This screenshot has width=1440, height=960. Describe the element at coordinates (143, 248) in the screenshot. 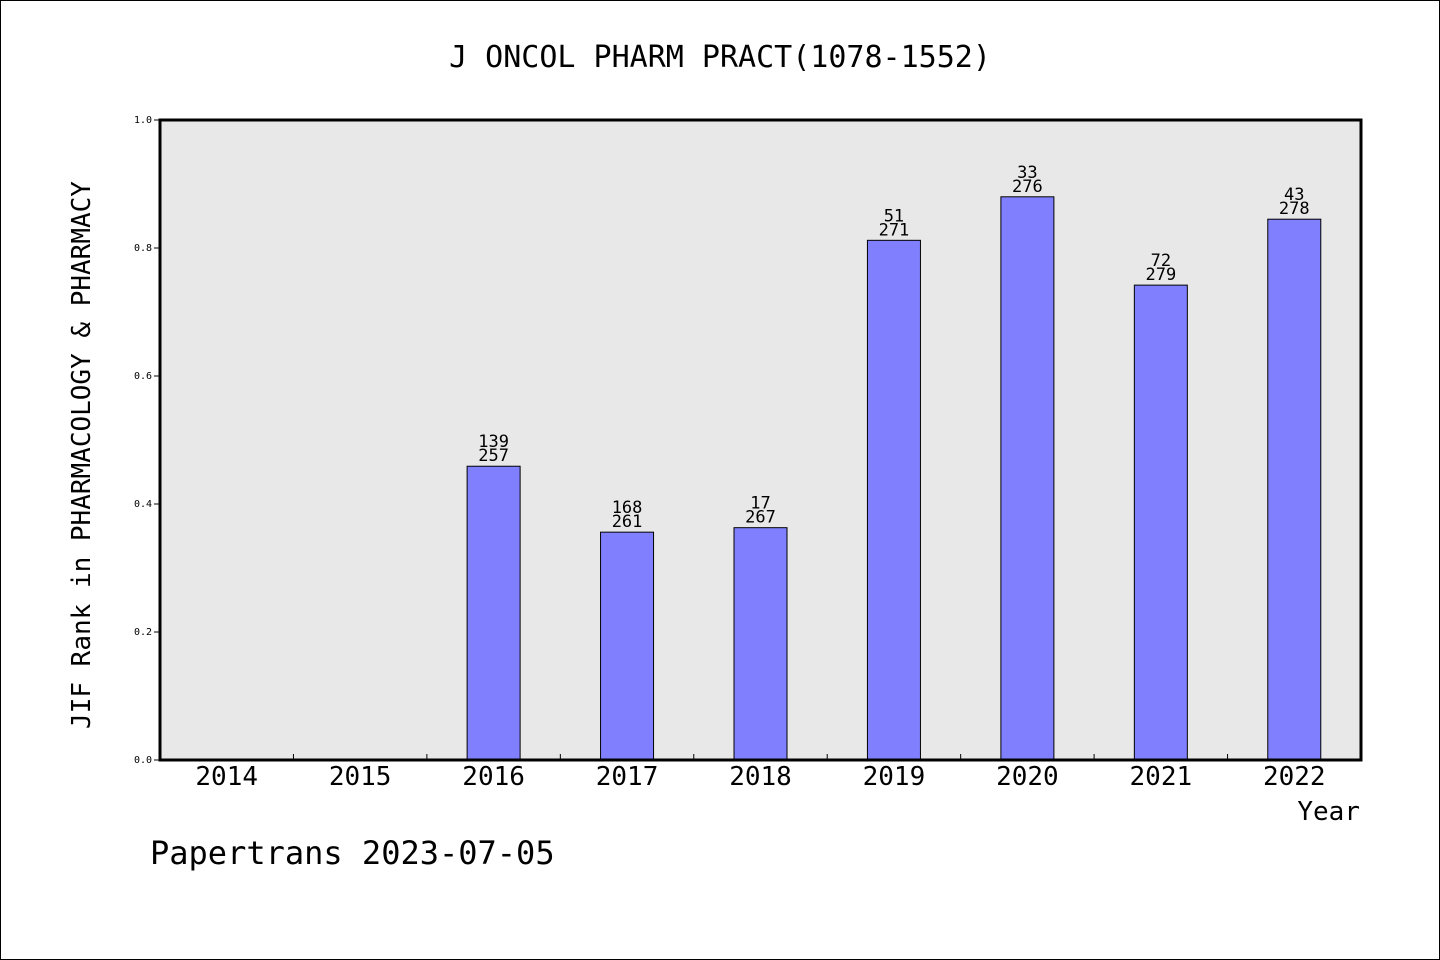

I see `y-tick-label: 0.8` at that location.